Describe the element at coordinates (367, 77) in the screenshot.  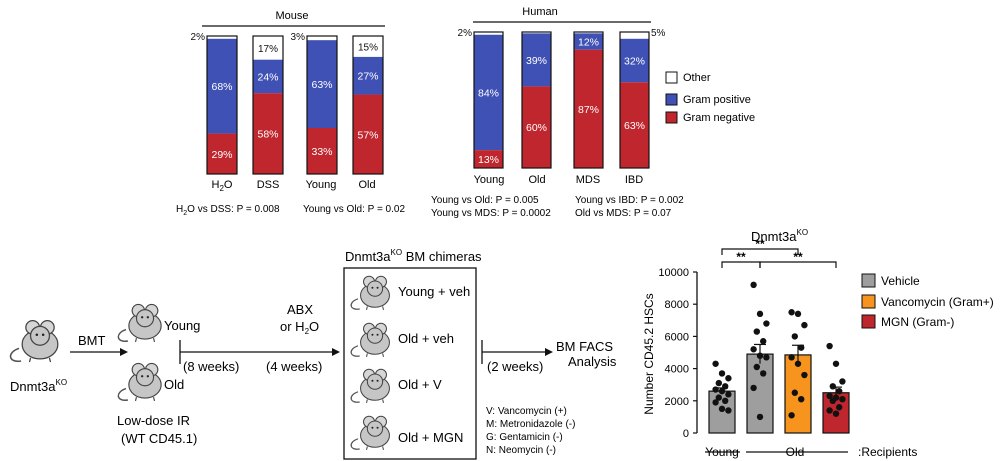
I see `data-label-gram-positive-old: 27%` at that location.